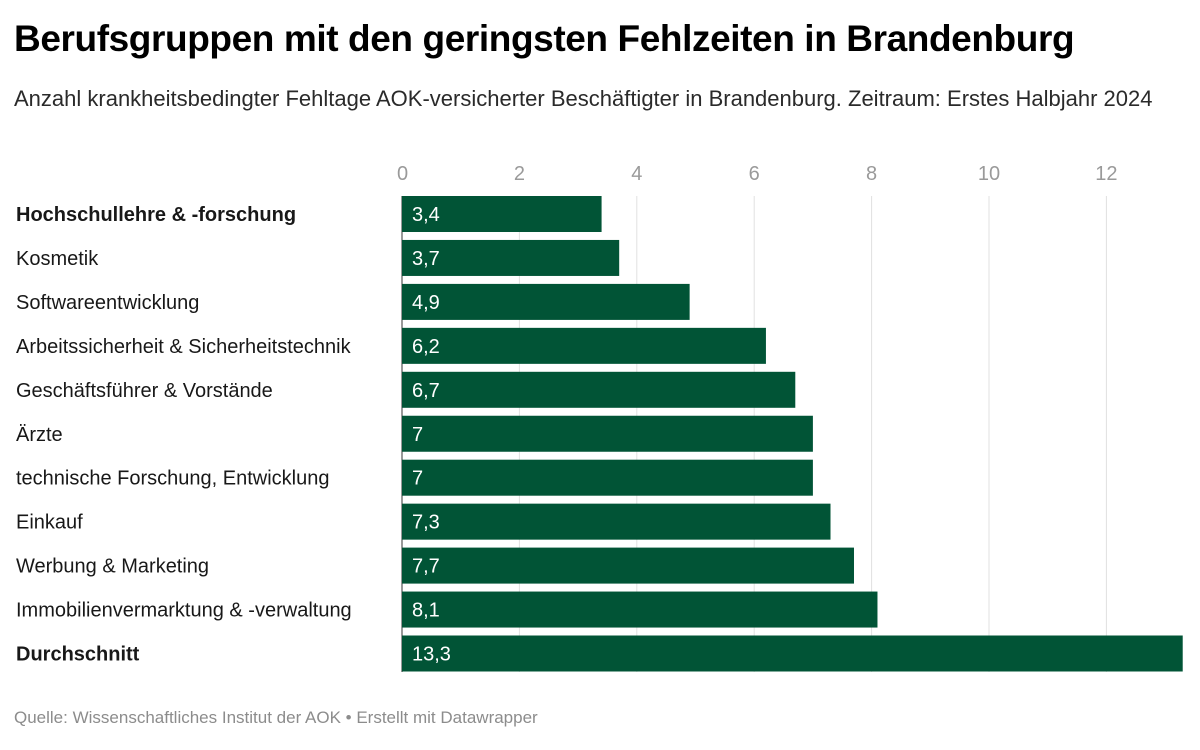 The image size is (1200, 750). I want to click on category-label: Hochschullehre & -forschung, so click(156, 215).